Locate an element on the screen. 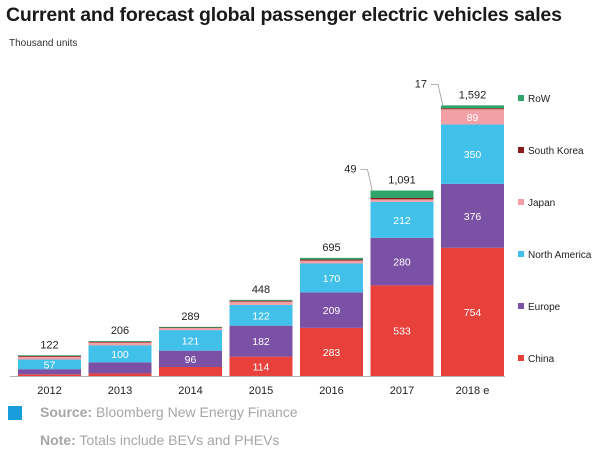  callout-labels: 49 17 is located at coordinates (394, 135).